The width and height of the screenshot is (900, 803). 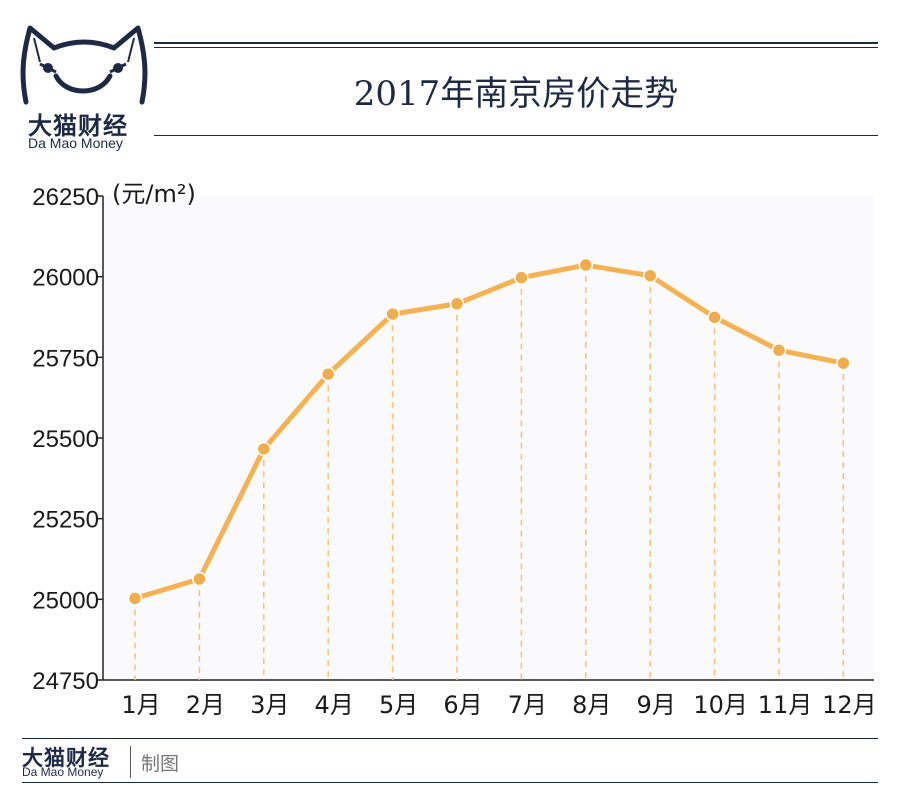 I want to click on cat-logo-icon, so click(x=84, y=65).